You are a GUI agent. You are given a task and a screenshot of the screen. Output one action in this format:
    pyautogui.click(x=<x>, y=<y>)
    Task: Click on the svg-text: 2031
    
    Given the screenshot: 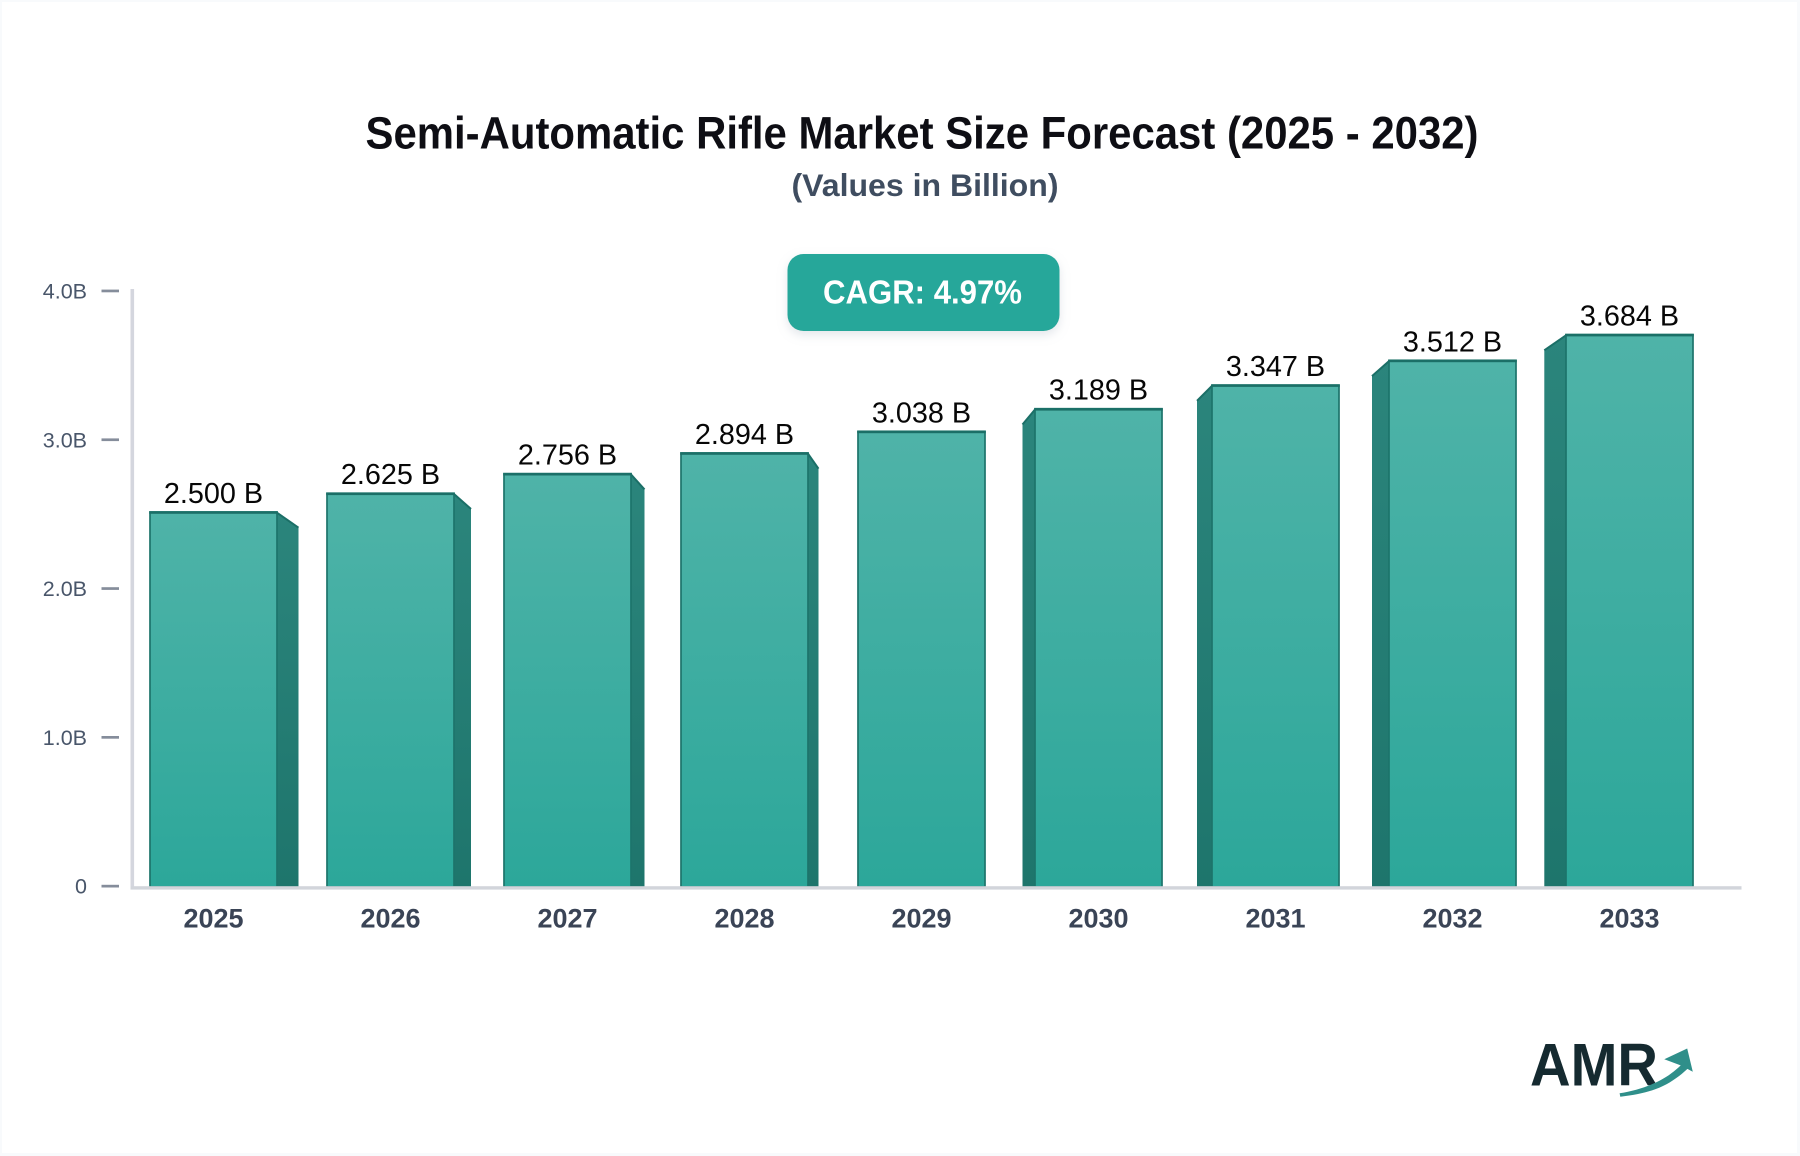 What is the action you would take?
    pyautogui.click(x=1275, y=918)
    